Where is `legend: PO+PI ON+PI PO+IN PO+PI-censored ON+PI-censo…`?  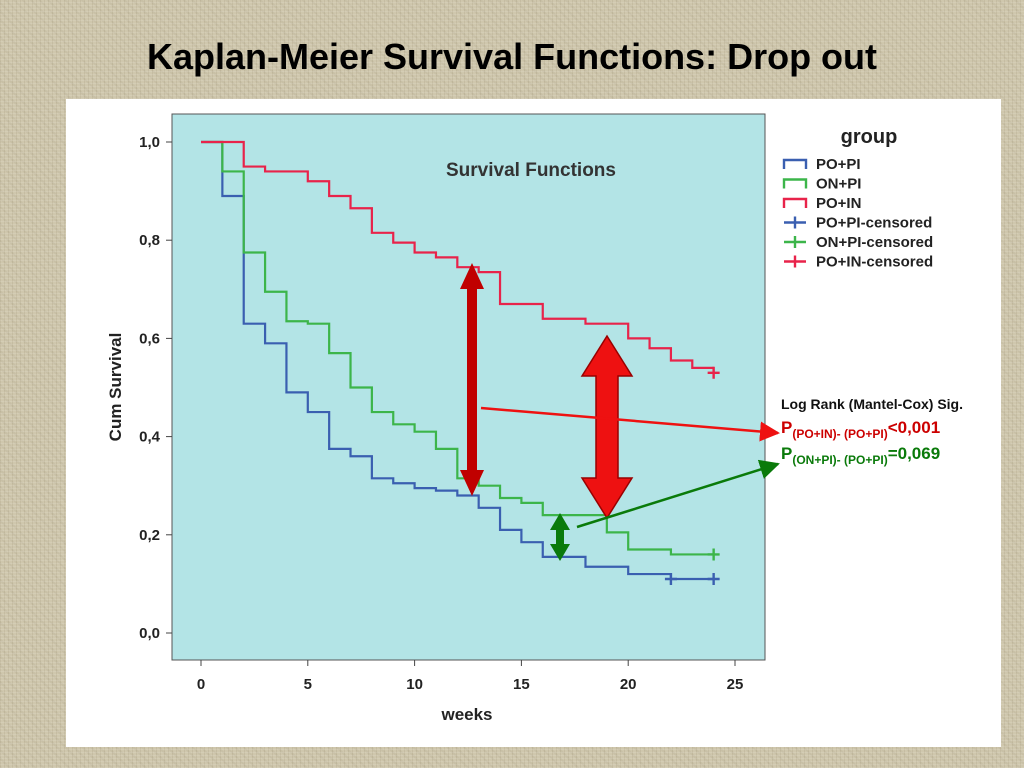 legend: PO+PI ON+PI PO+IN PO+PI-censored ON+PI-censo… is located at coordinates (857, 213).